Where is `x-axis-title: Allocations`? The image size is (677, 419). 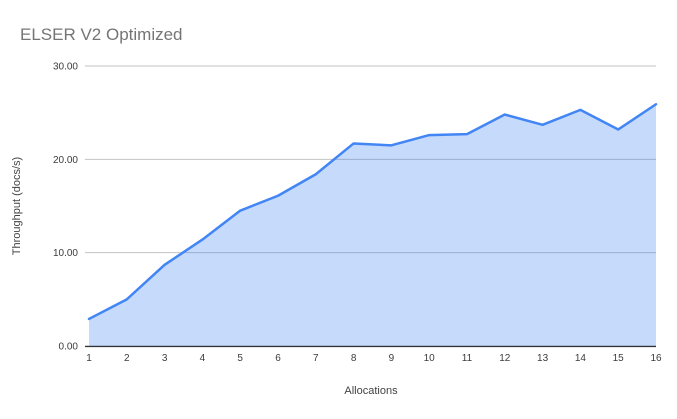 x-axis-title: Allocations is located at coordinates (371, 391).